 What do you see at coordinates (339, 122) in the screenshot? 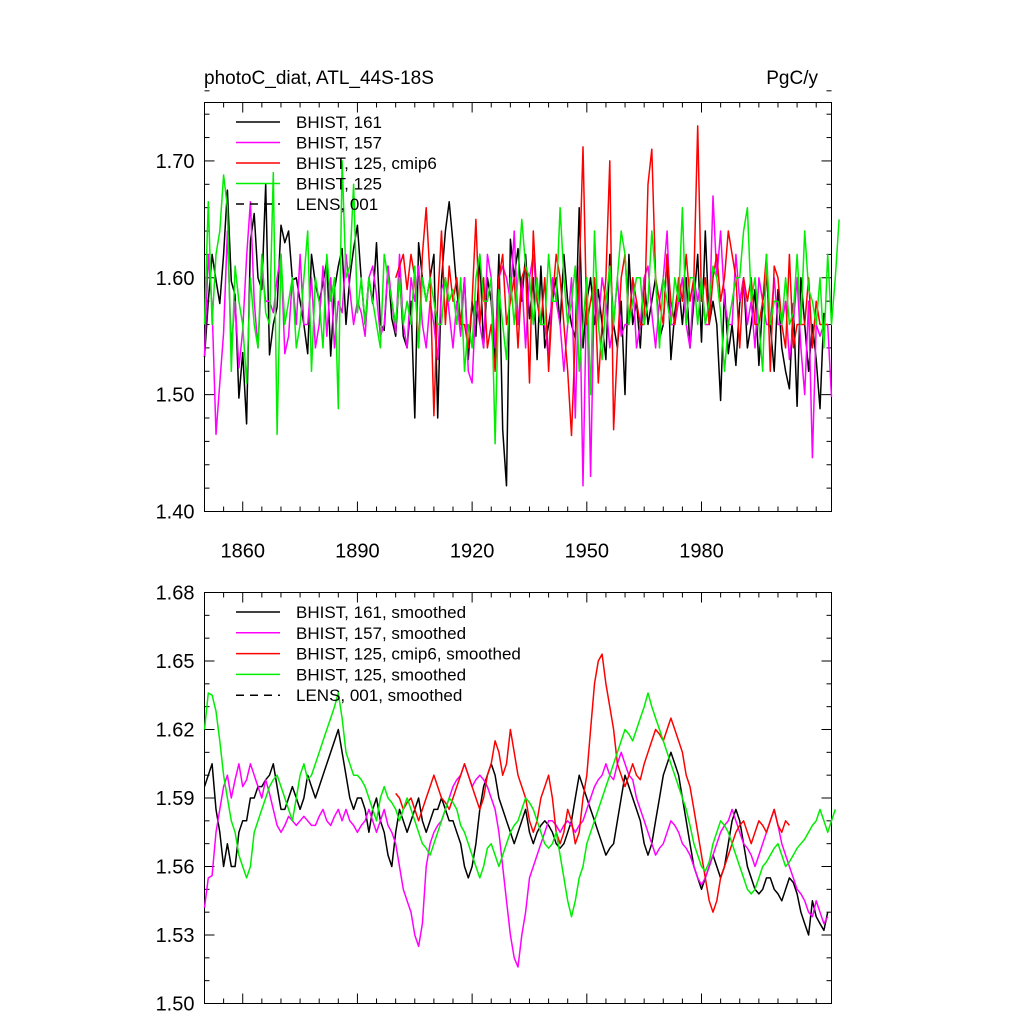
I see `legend-entry: BHIST, 161` at bounding box center [339, 122].